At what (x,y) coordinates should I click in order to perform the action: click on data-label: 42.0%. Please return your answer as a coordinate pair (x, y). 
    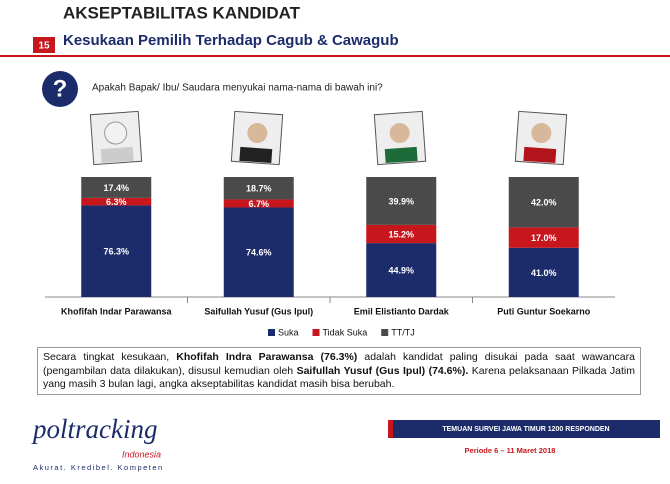
    Looking at the image, I should click on (544, 203).